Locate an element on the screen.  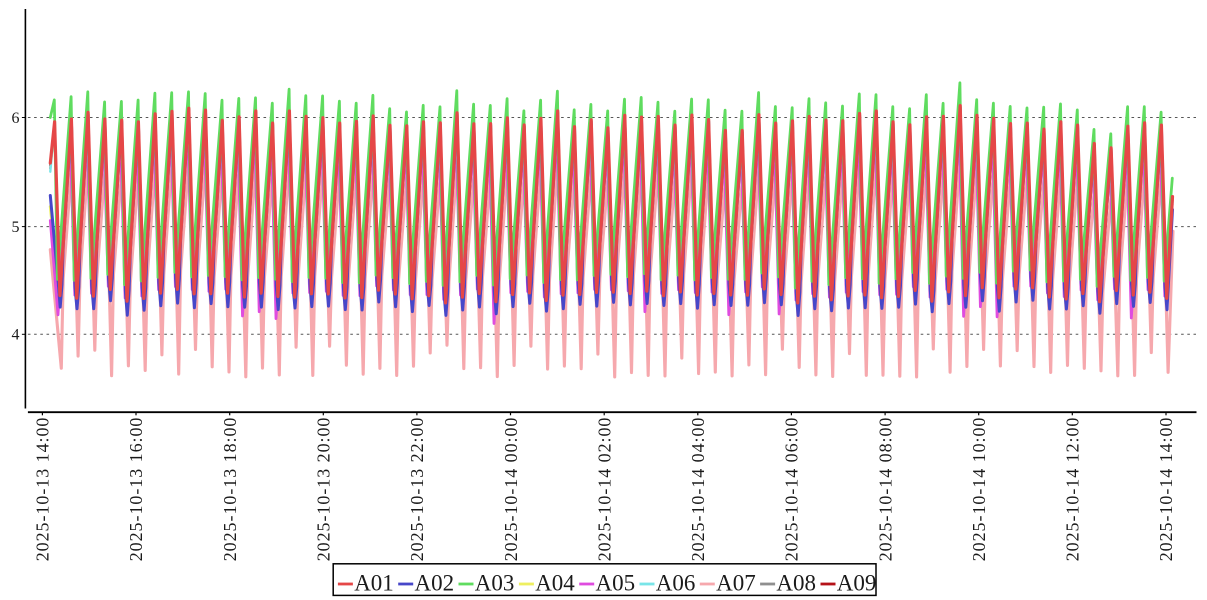
svg-text: 2025-10-13 20:00 is located at coordinates (324, 489).